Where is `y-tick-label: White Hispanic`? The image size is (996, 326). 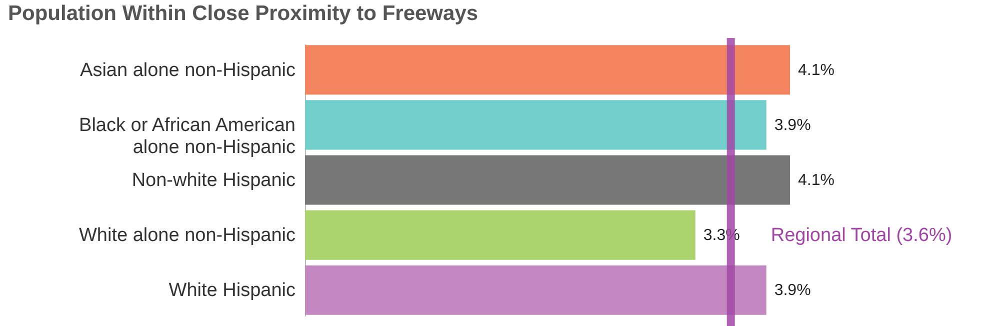 y-tick-label: White Hispanic is located at coordinates (232, 291).